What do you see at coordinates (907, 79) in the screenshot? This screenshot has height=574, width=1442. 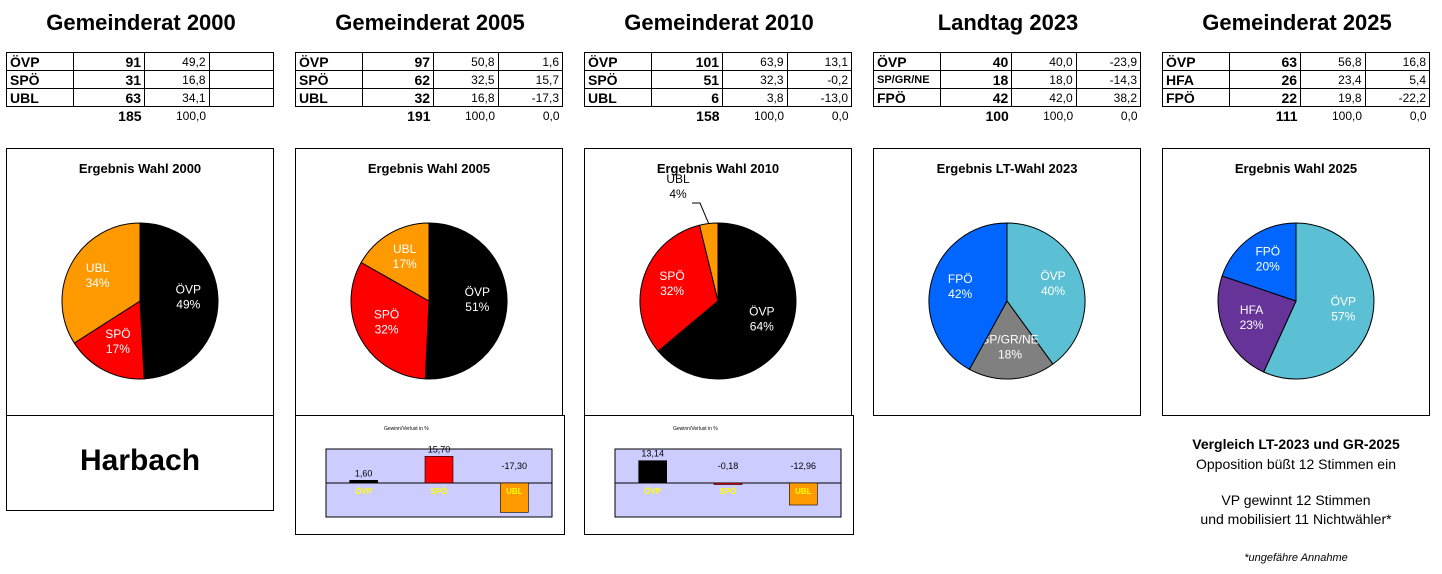 I see `party-name: SP/GR/NE` at bounding box center [907, 79].